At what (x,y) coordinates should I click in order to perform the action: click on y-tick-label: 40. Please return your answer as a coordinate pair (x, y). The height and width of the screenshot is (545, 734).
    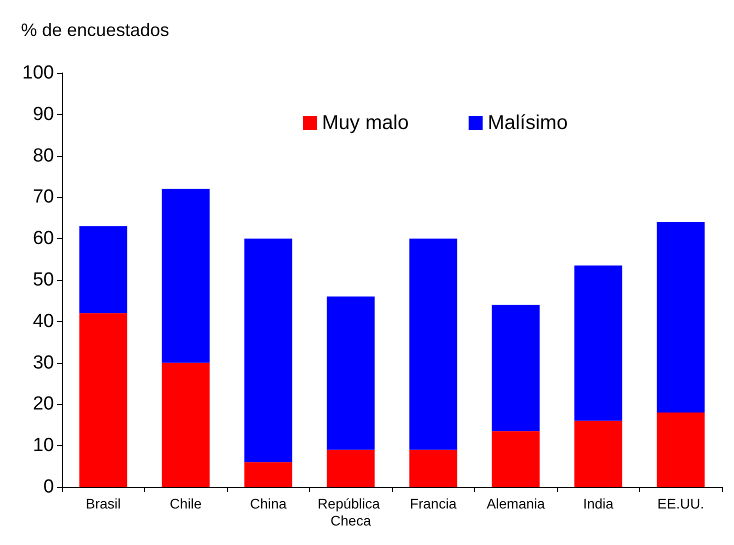
    Looking at the image, I should click on (43, 321).